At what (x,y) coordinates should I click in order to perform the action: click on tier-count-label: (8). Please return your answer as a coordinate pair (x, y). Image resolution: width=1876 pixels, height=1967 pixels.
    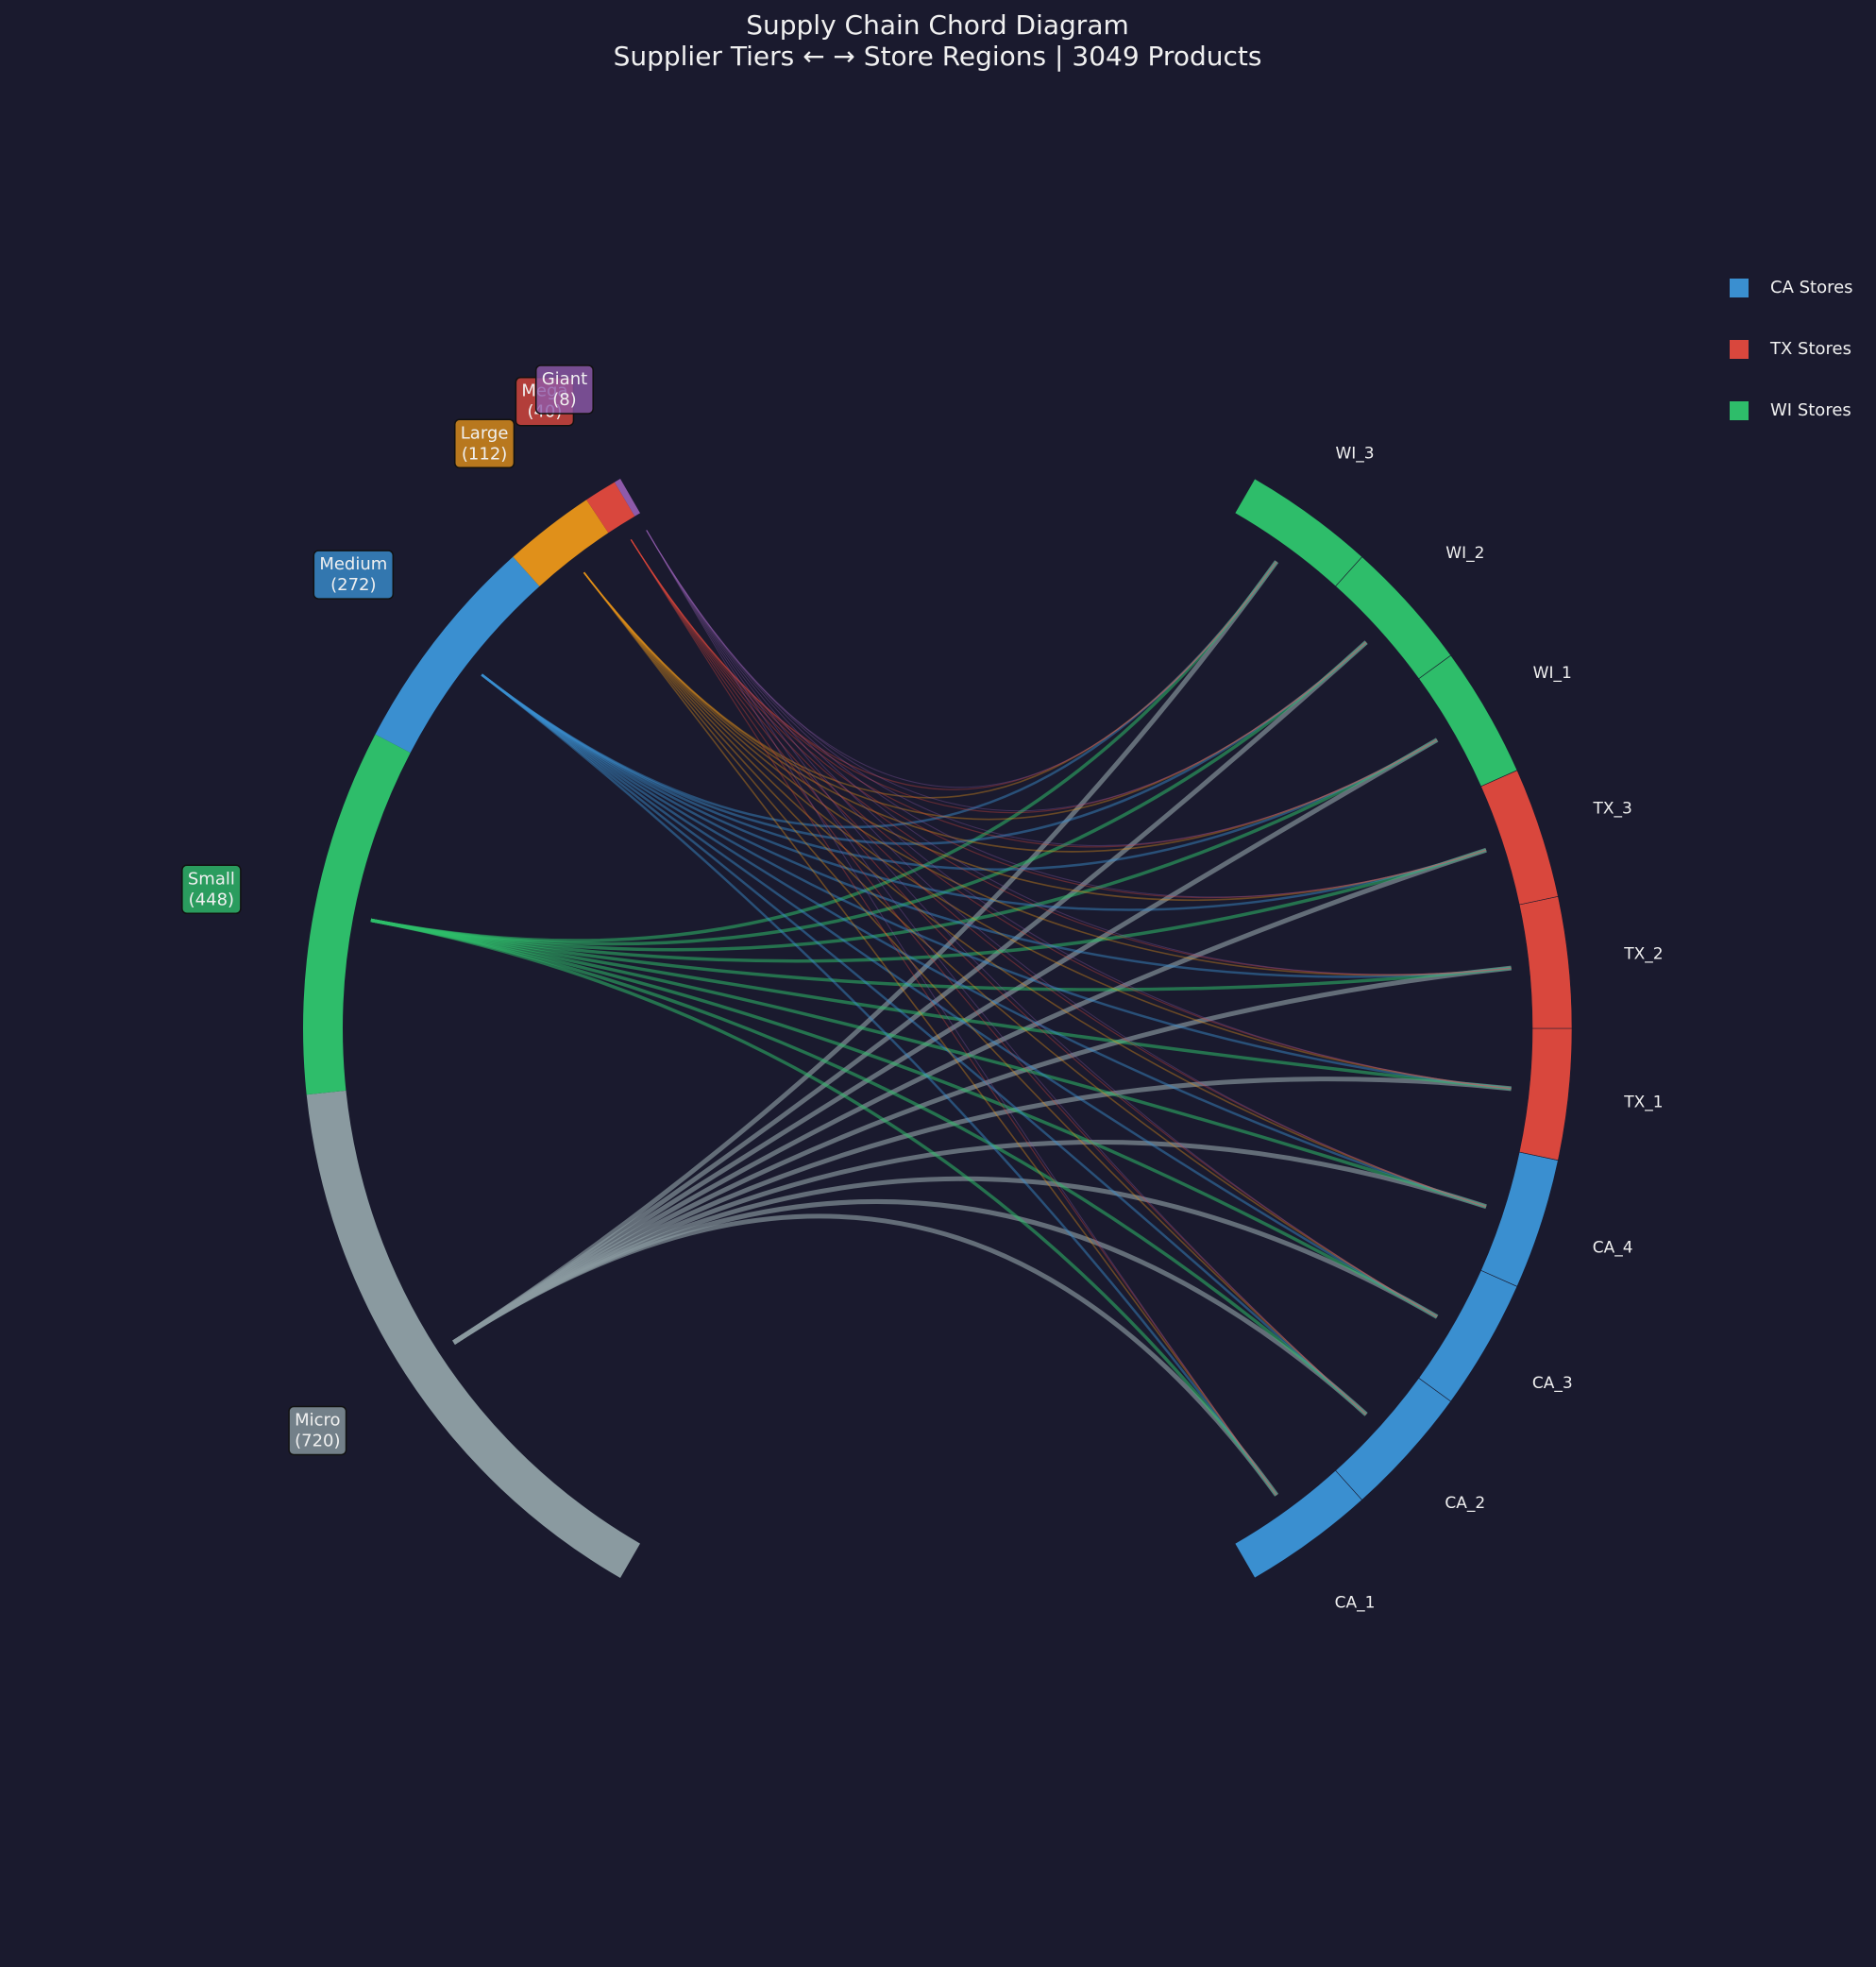
    Looking at the image, I should click on (564, 400).